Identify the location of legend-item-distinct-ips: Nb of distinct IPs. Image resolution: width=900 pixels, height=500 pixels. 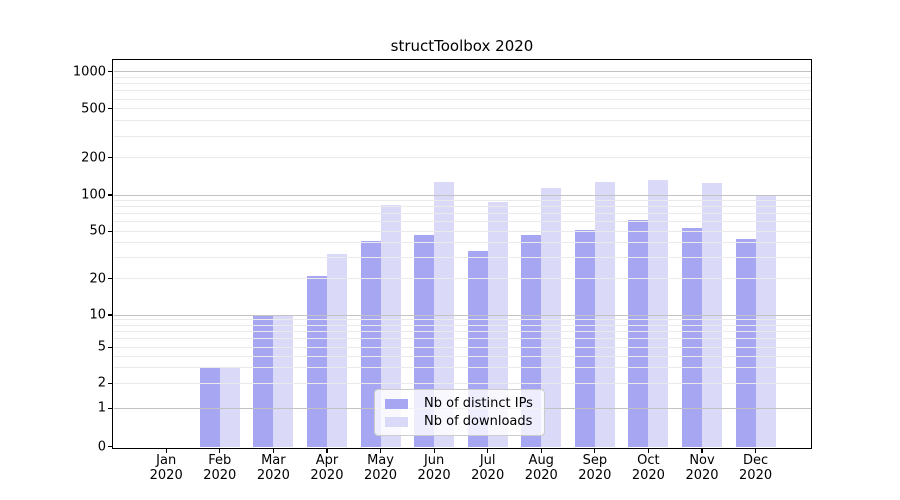
(464, 403).